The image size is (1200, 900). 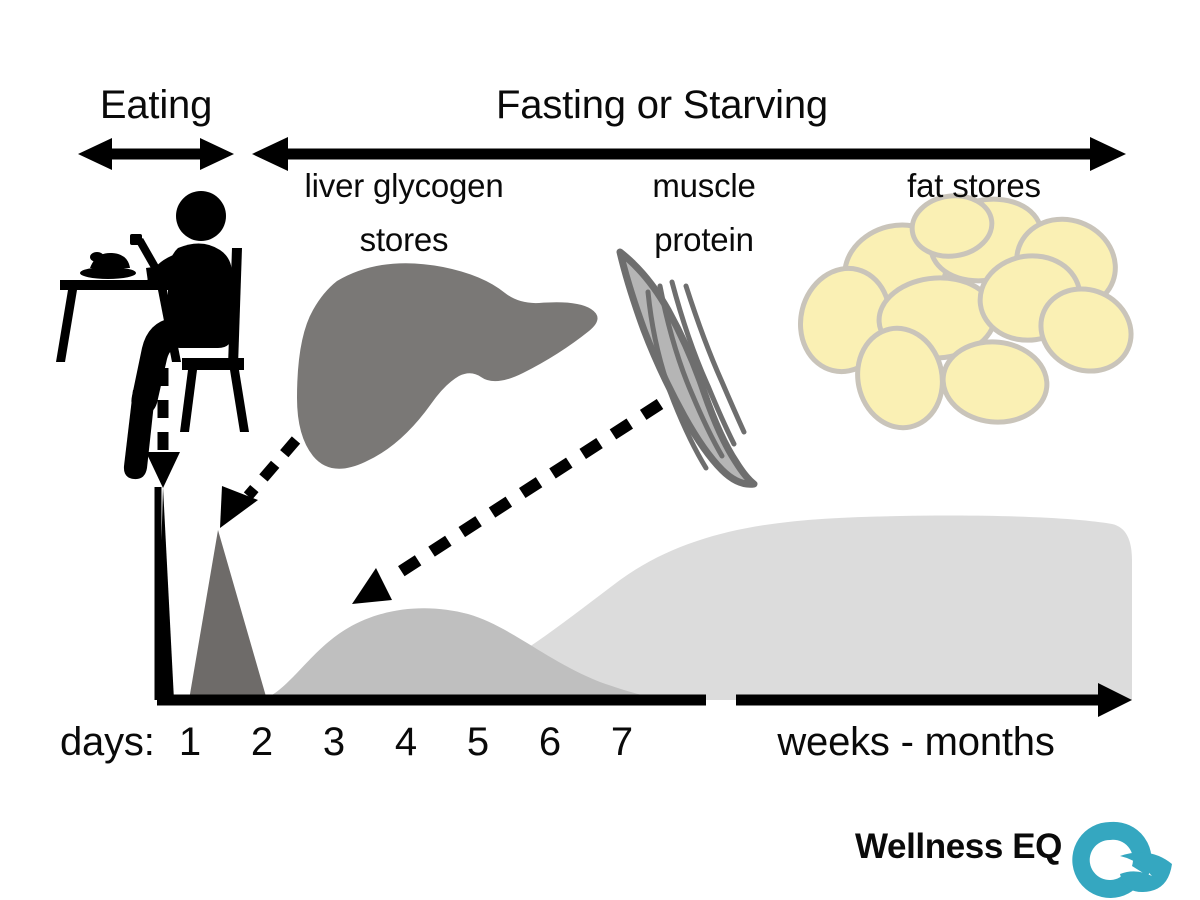 I want to click on dashed-arrow-down-icon, so click(x=163, y=428).